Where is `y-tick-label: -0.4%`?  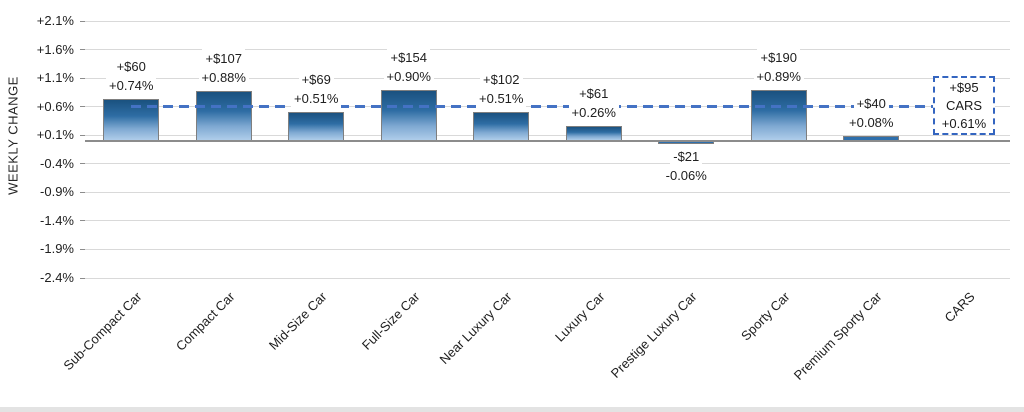 y-tick-label: -0.4% is located at coordinates (57, 163).